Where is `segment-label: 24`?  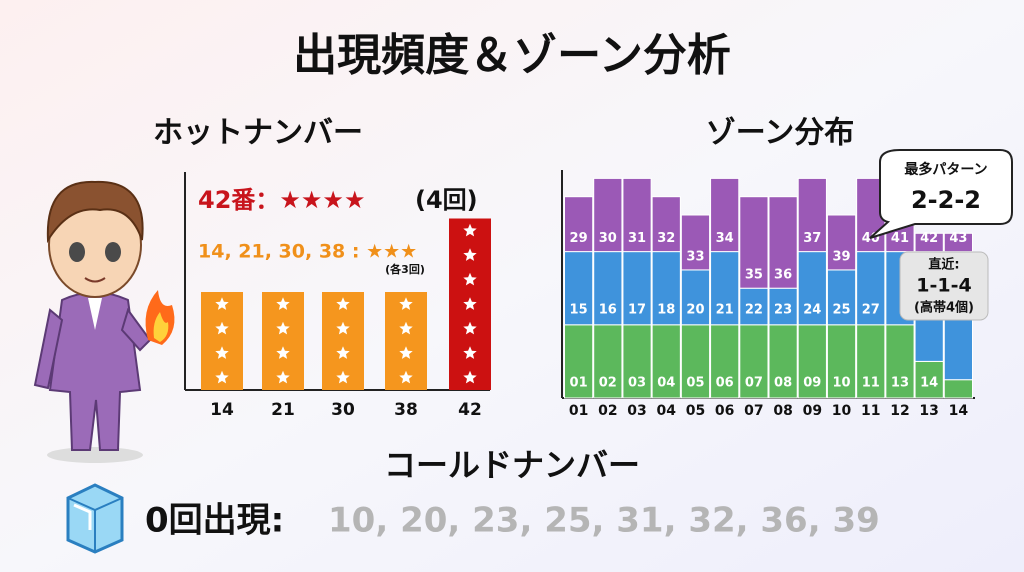 segment-label: 24 is located at coordinates (812, 309).